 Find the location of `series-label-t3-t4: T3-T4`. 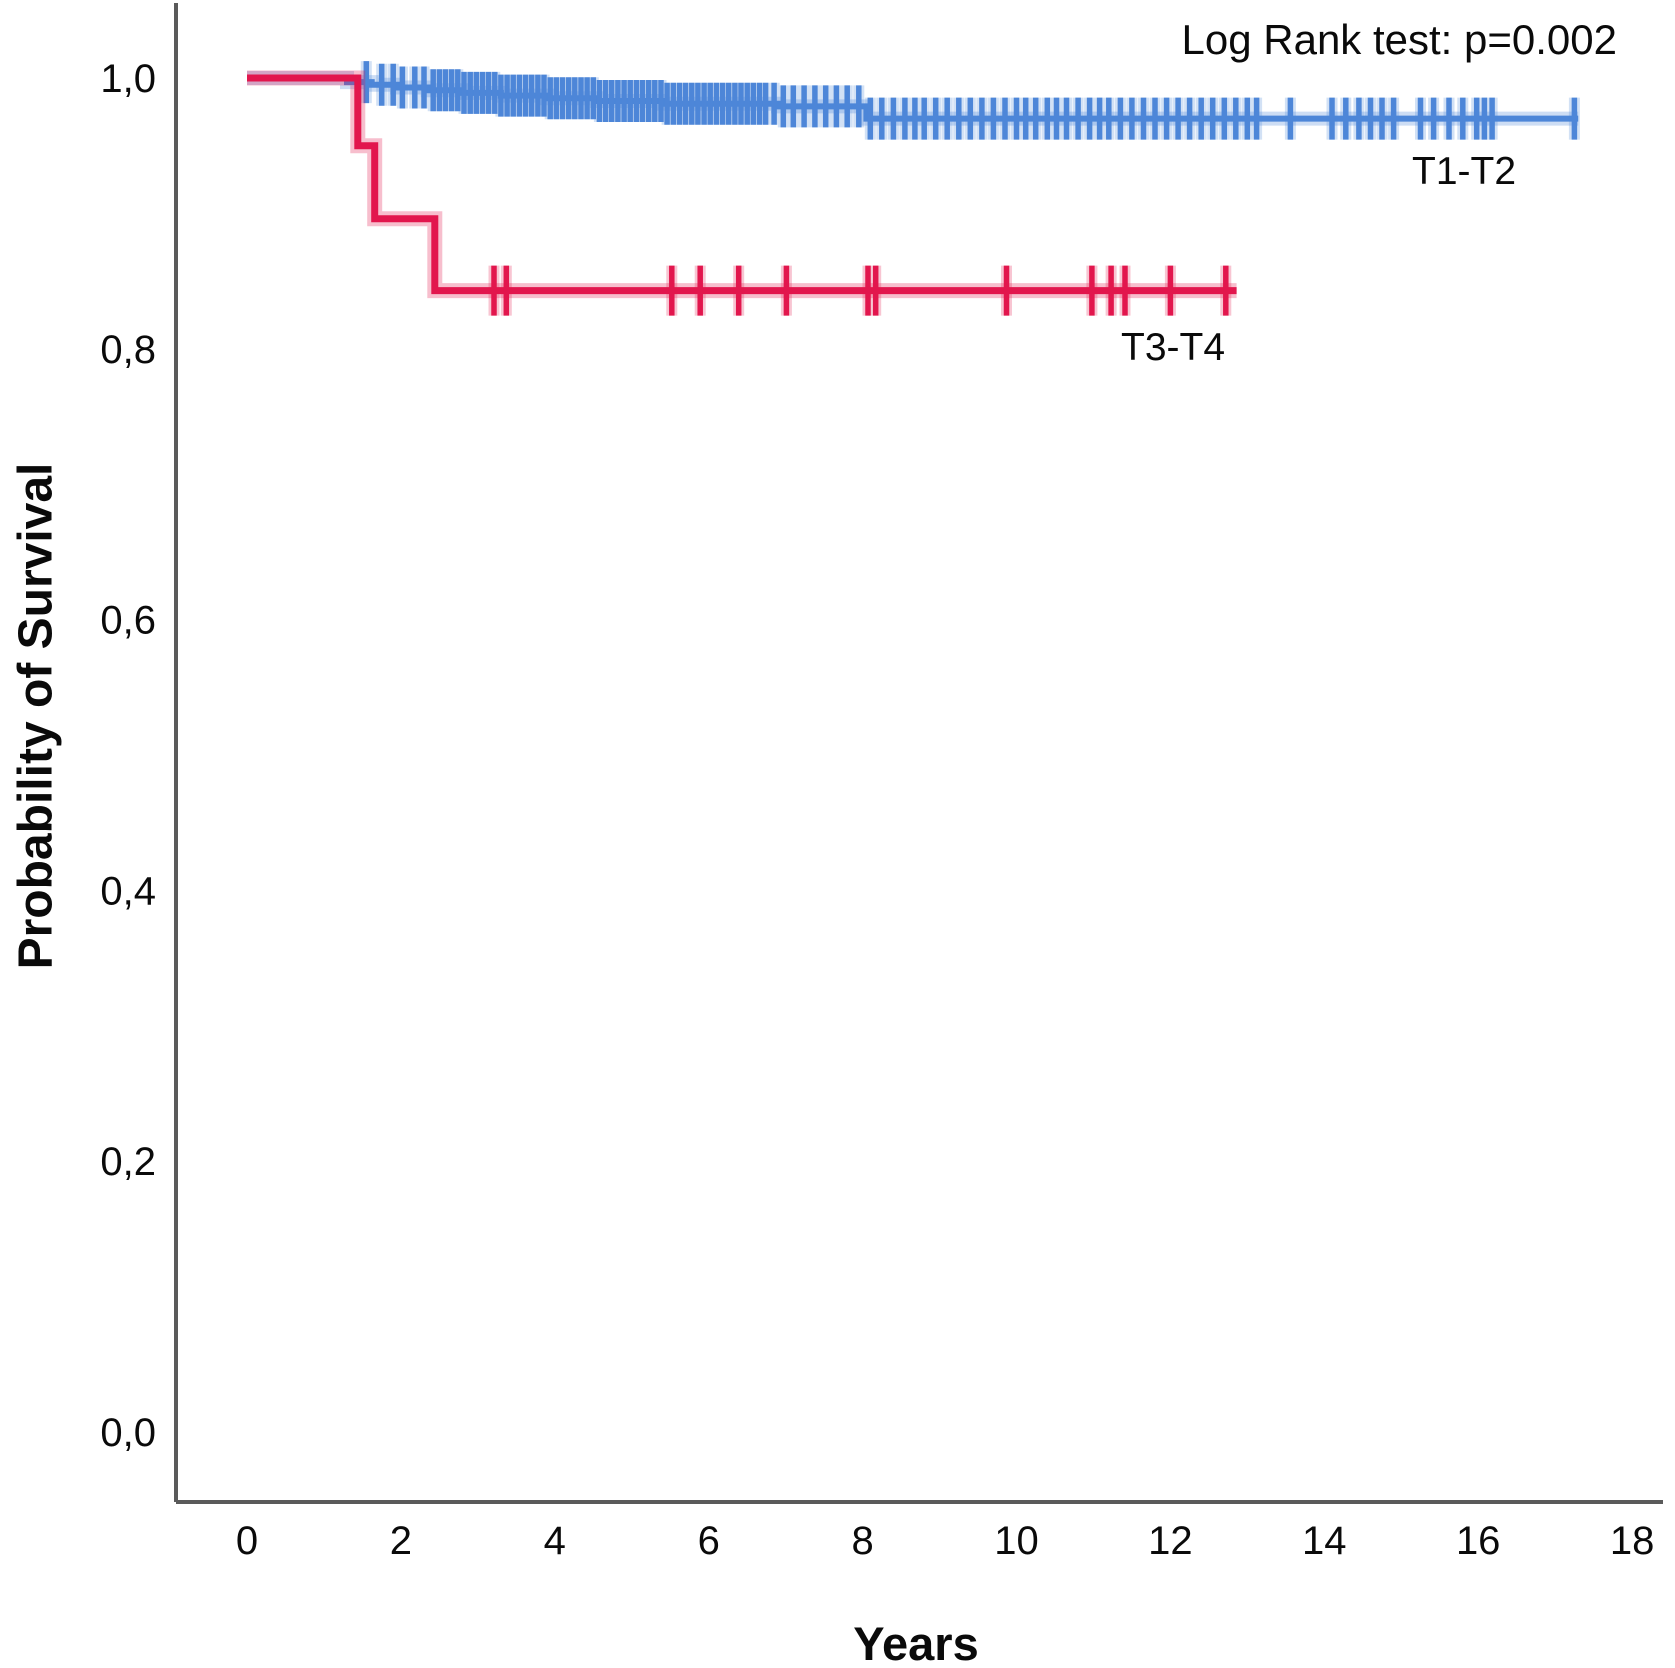

series-label-t3-t4: T3-T4 is located at coordinates (1173, 347).